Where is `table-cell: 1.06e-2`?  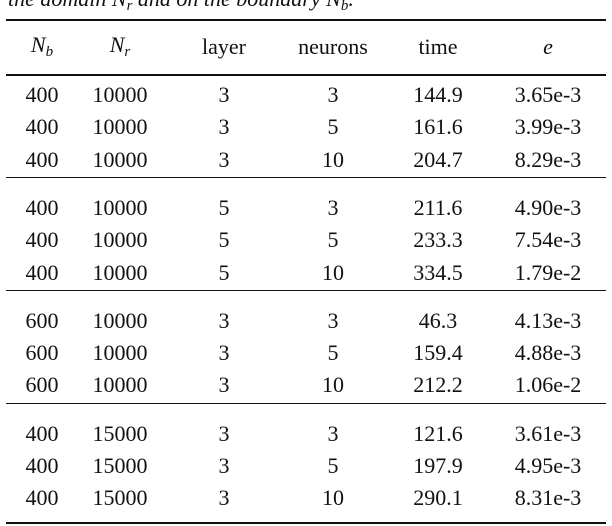
table-cell: 1.06e-2 is located at coordinates (548, 385).